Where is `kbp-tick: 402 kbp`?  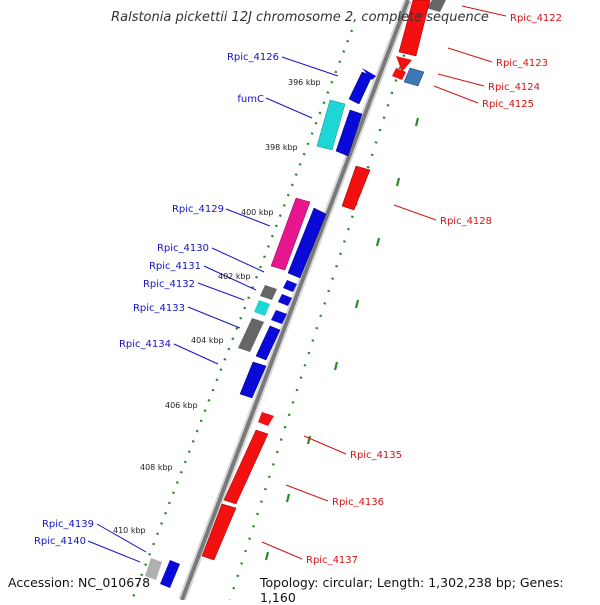
kbp-tick: 402 kbp is located at coordinates (234, 276).